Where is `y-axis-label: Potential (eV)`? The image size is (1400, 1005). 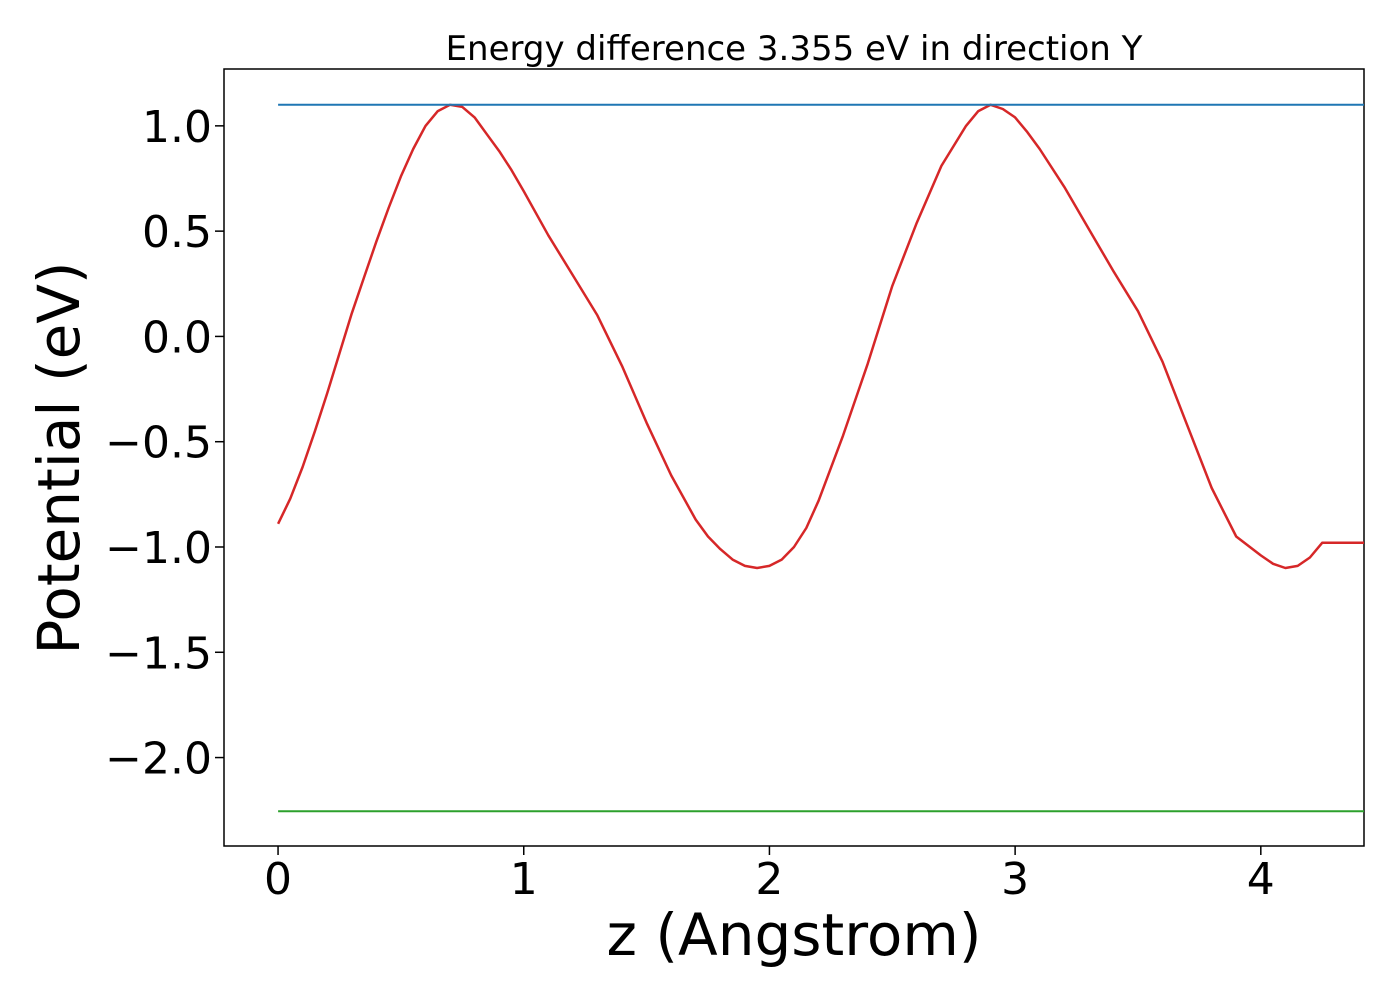 y-axis-label: Potential (eV) is located at coordinates (59, 457).